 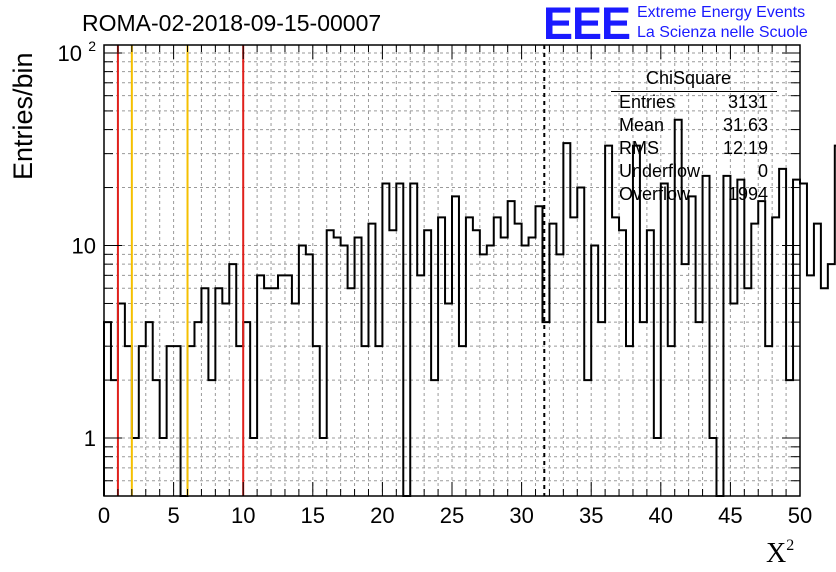 What do you see at coordinates (642, 125) in the screenshot?
I see `stat-name-mean: Mean` at bounding box center [642, 125].